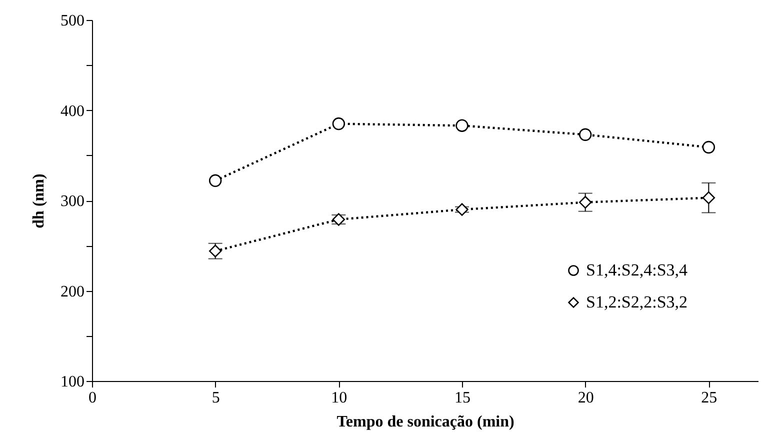 Image resolution: width=763 pixels, height=434 pixels. I want to click on x-tick-label: 10, so click(339, 398).